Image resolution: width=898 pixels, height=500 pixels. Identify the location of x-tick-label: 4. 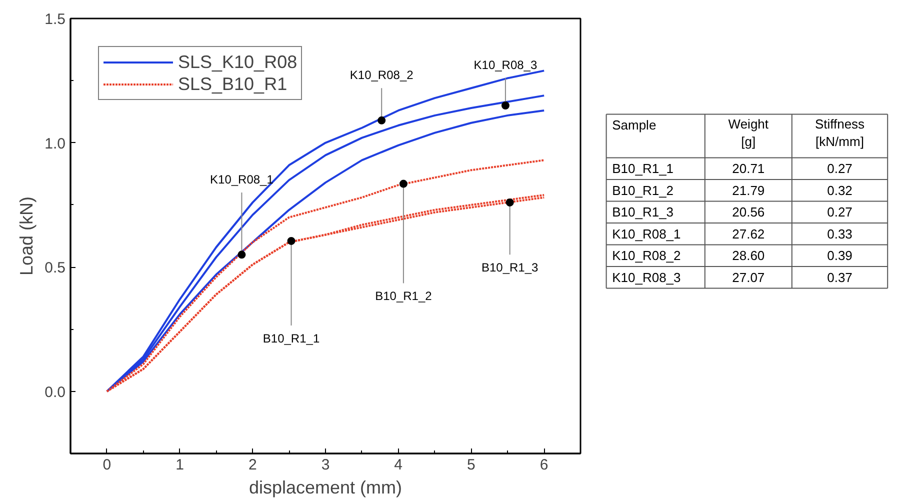
(398, 465).